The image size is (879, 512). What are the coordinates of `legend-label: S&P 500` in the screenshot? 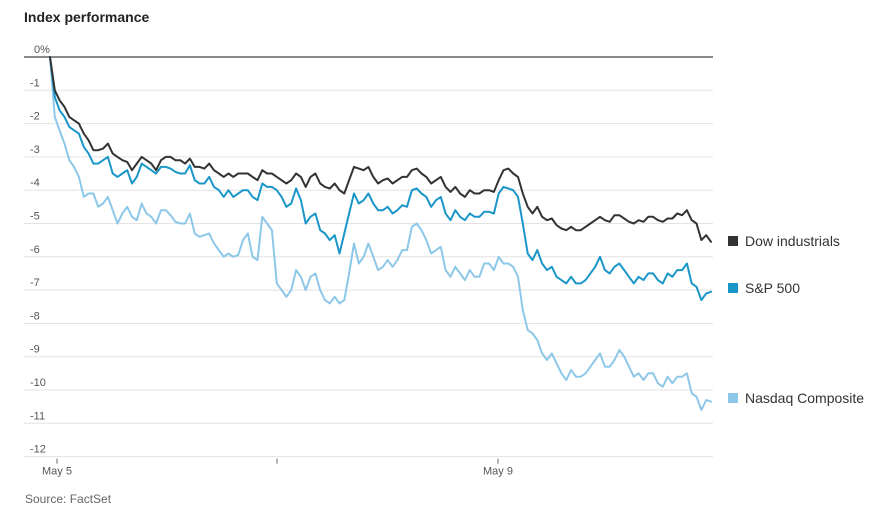 It's located at (772, 288).